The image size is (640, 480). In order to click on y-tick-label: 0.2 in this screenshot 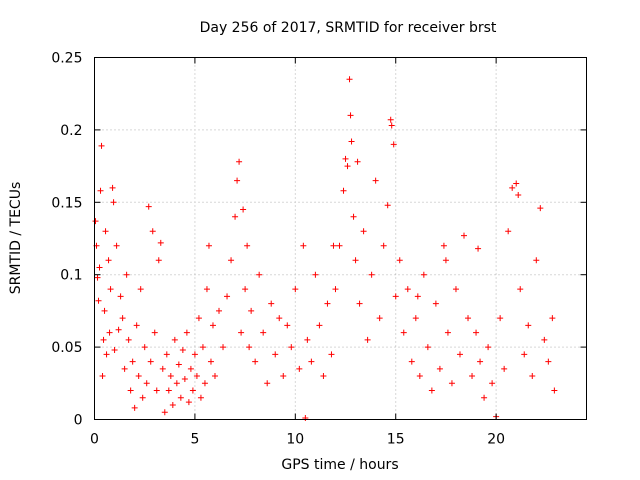, I will do `click(71, 131)`.